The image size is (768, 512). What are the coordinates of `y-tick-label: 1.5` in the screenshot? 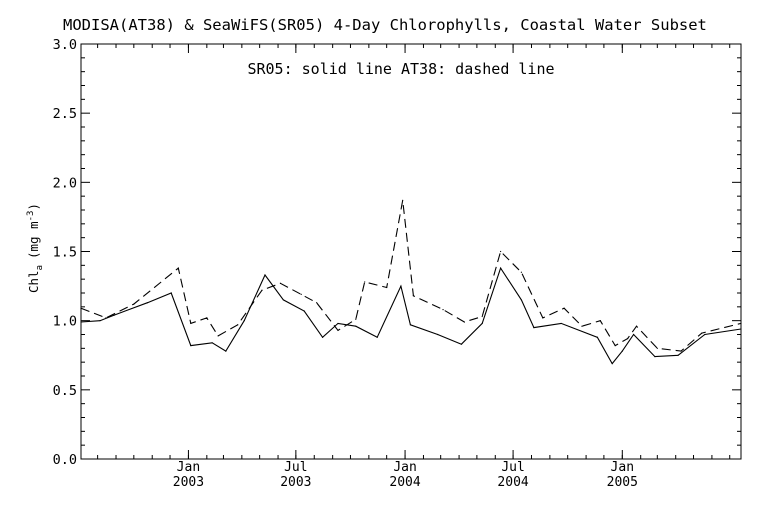 It's located at (65, 253).